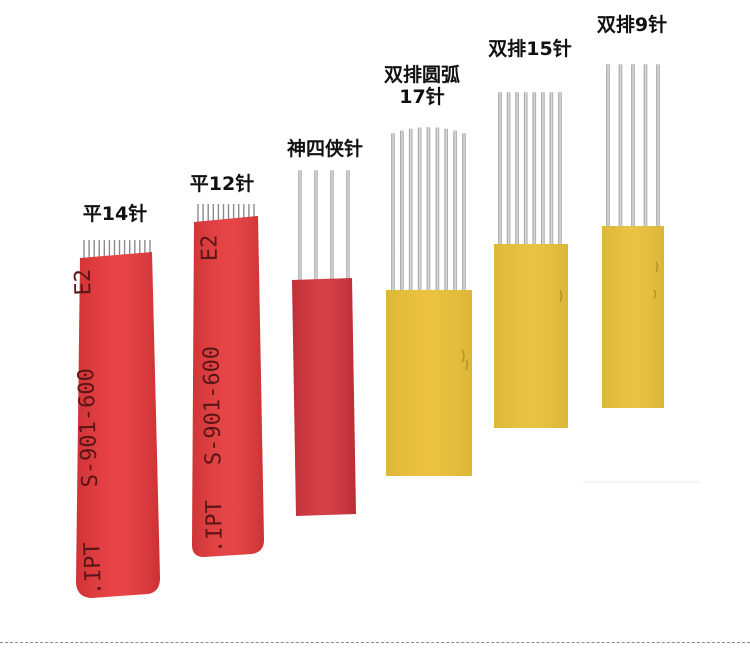 The width and height of the screenshot is (750, 660). What do you see at coordinates (422, 97) in the screenshot?
I see `label-line-2: 17针` at bounding box center [422, 97].